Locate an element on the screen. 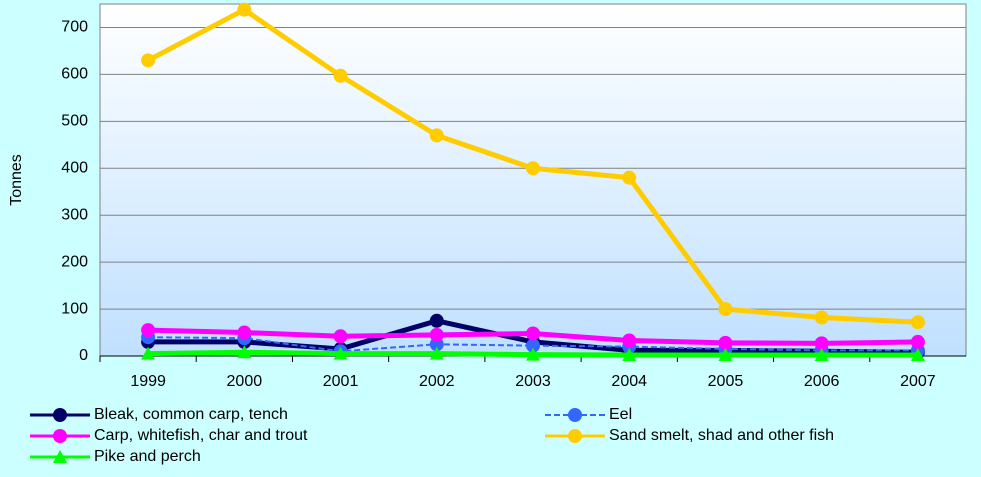 The height and width of the screenshot is (477, 981). y-tick-label: 300 is located at coordinates (74, 214).